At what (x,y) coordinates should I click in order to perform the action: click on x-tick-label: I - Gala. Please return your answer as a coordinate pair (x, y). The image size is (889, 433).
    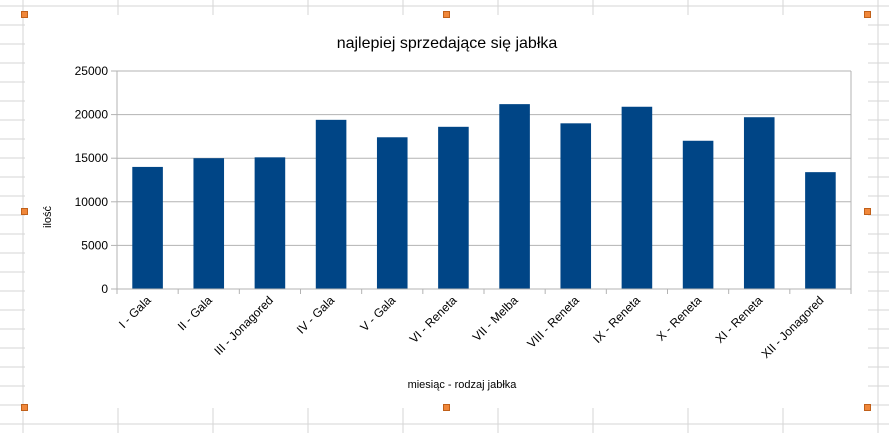
    Looking at the image, I should click on (135, 312).